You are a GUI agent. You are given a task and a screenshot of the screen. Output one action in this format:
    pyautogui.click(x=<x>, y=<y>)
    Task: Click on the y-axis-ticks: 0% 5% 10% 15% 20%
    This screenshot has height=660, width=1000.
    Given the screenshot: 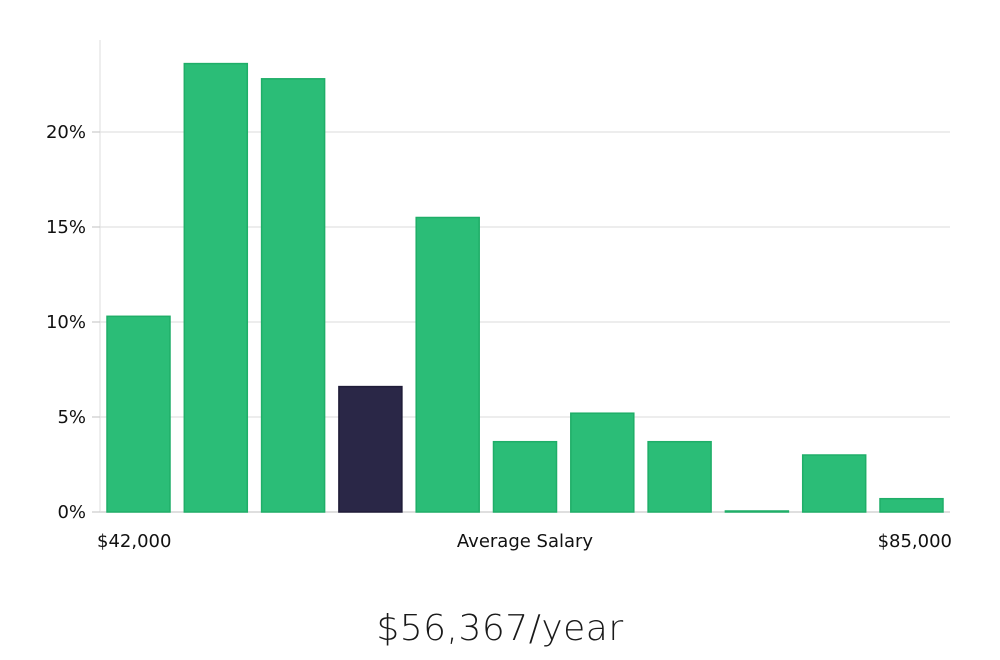 What is the action you would take?
    pyautogui.click(x=73, y=322)
    